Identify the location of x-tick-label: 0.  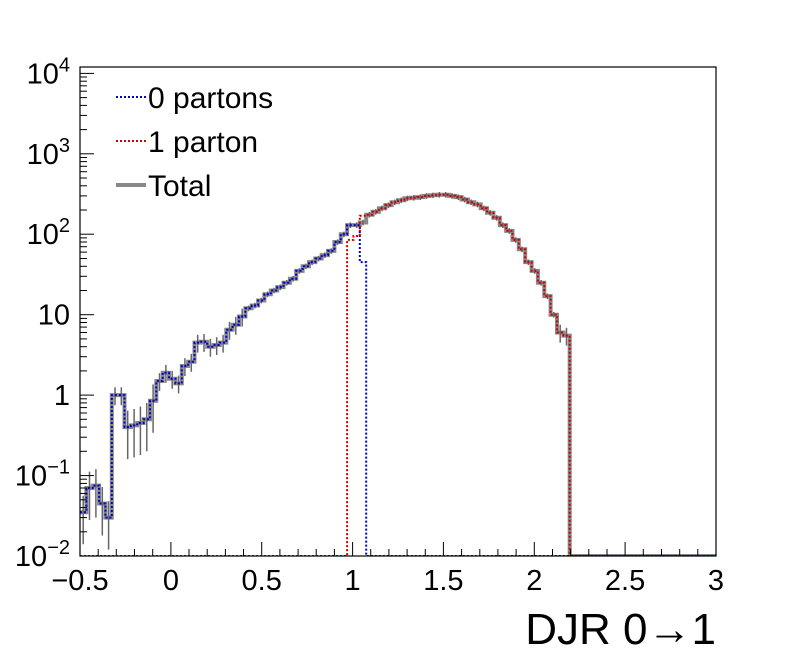
(171, 581).